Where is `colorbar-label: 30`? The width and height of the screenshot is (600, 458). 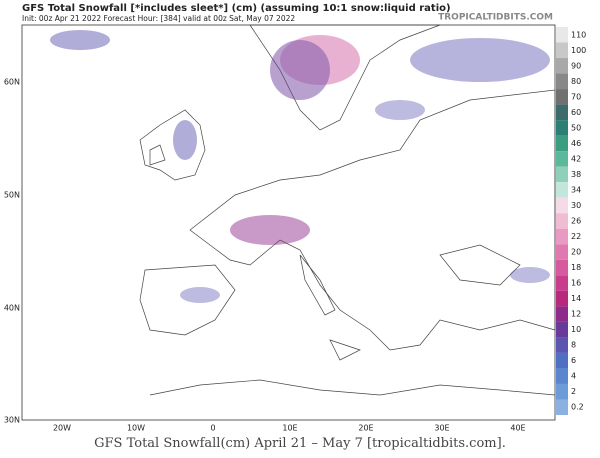 colorbar-label: 30 is located at coordinates (576, 205).